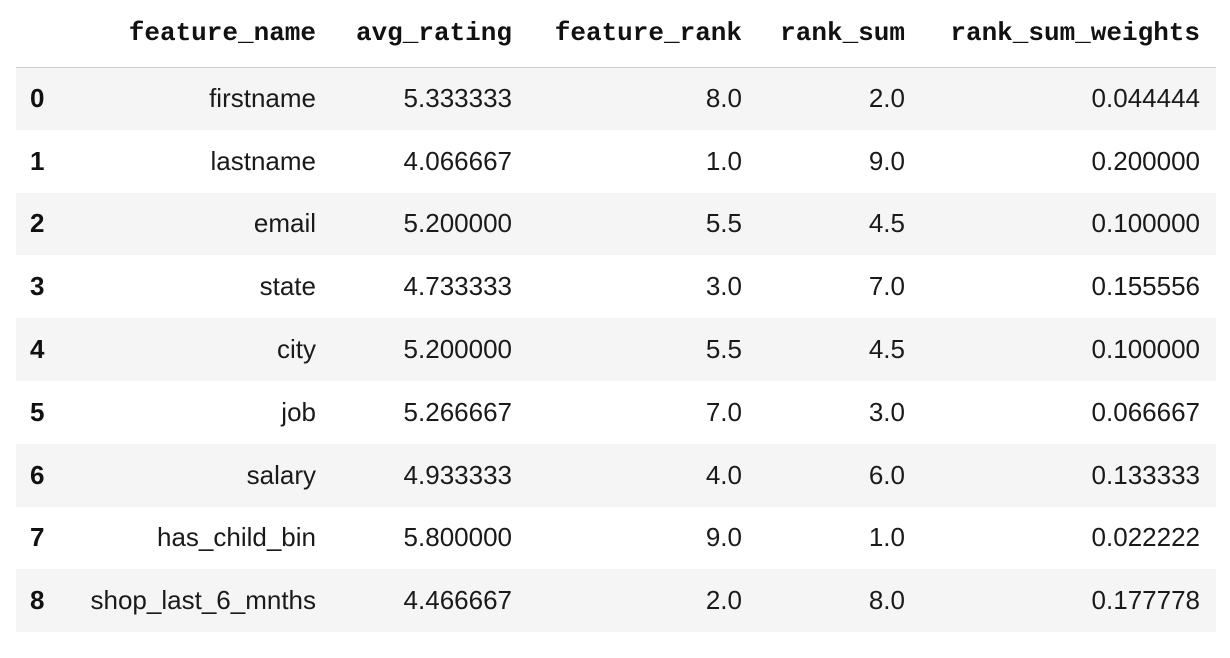  Describe the element at coordinates (886, 537) in the screenshot. I see `cell-rank-sum: 1.0` at that location.